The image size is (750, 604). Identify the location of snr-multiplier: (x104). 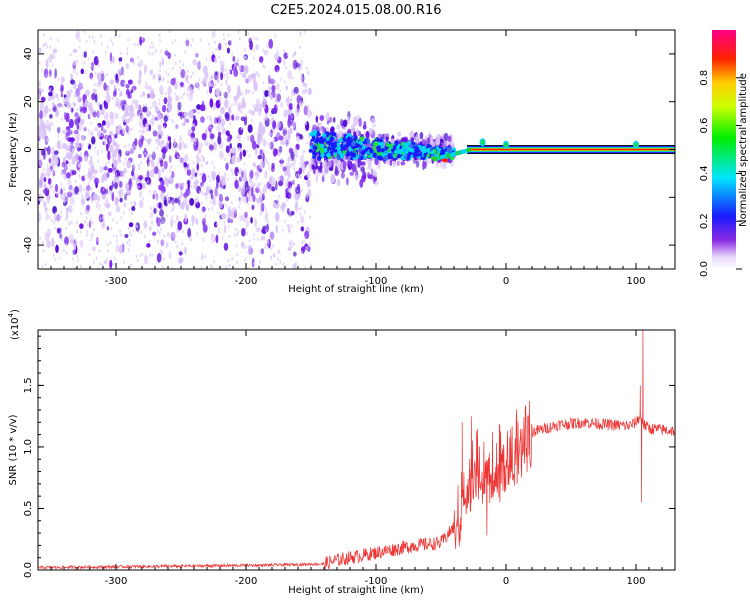
(14, 324).